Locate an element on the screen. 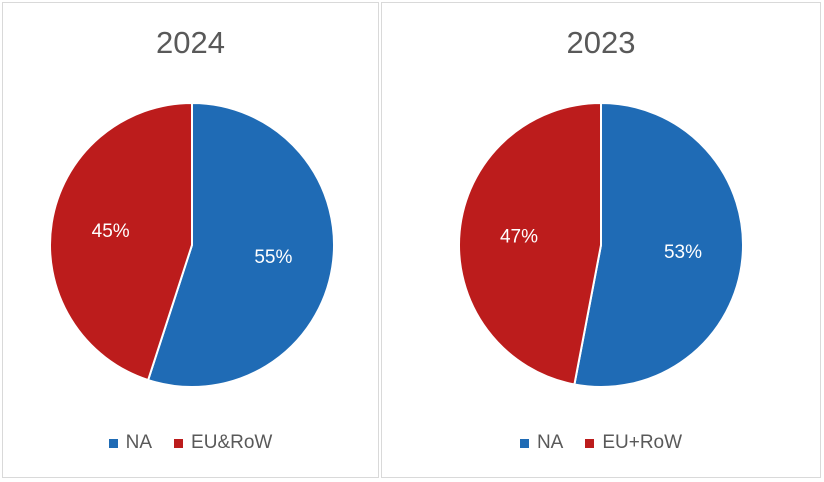  chart-legend: NA EU&RoW is located at coordinates (190, 443).